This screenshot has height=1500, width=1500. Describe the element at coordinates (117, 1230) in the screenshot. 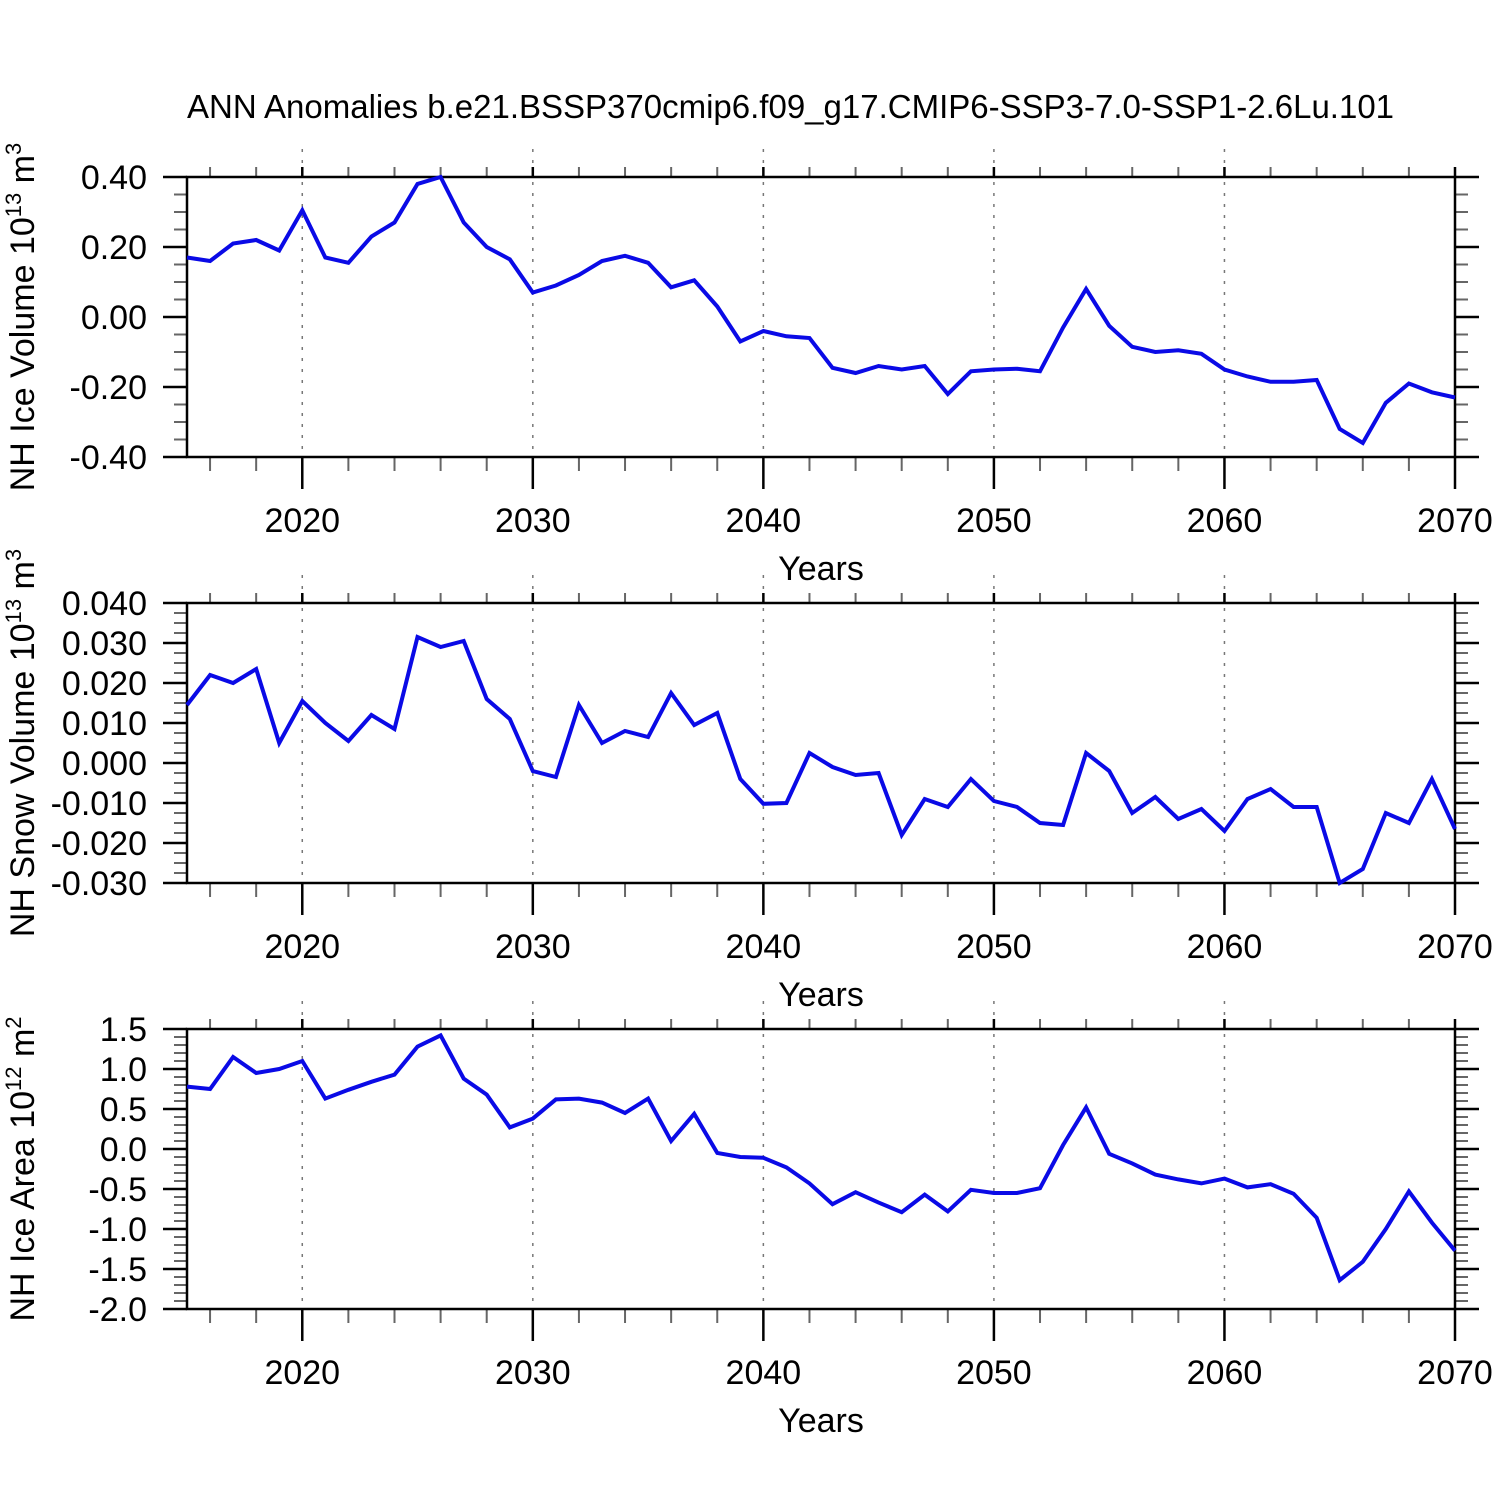

I see `ytick-label: -1.0` at that location.